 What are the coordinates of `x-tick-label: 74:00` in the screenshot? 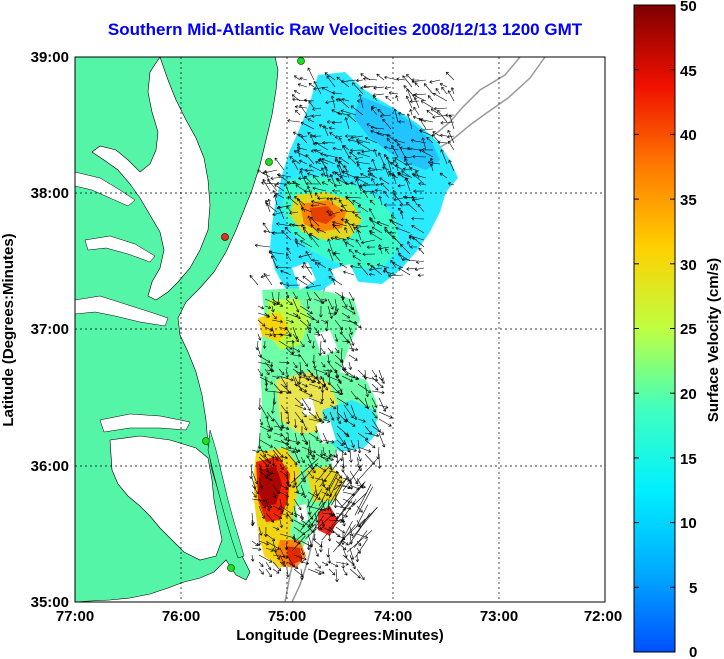 It's located at (393, 616).